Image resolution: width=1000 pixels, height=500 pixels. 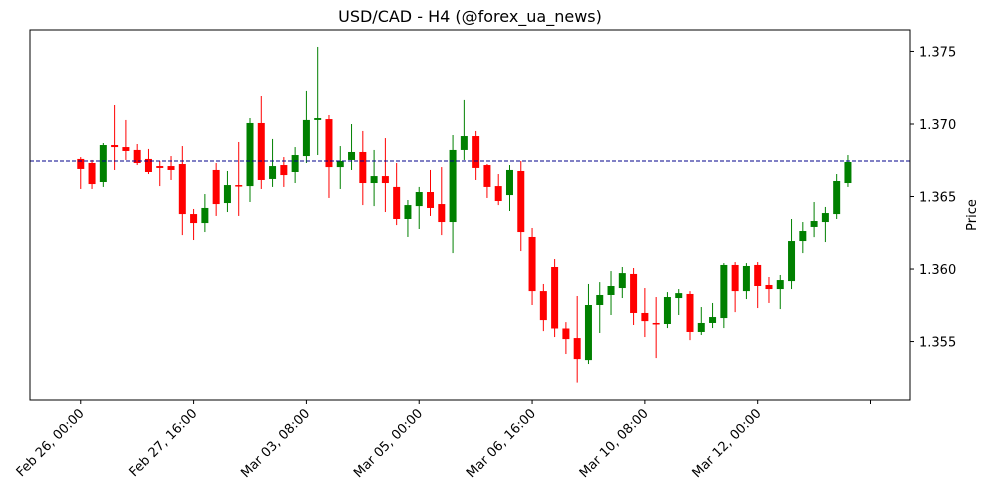 I want to click on y-tick-label: 1.355, so click(x=937, y=343).